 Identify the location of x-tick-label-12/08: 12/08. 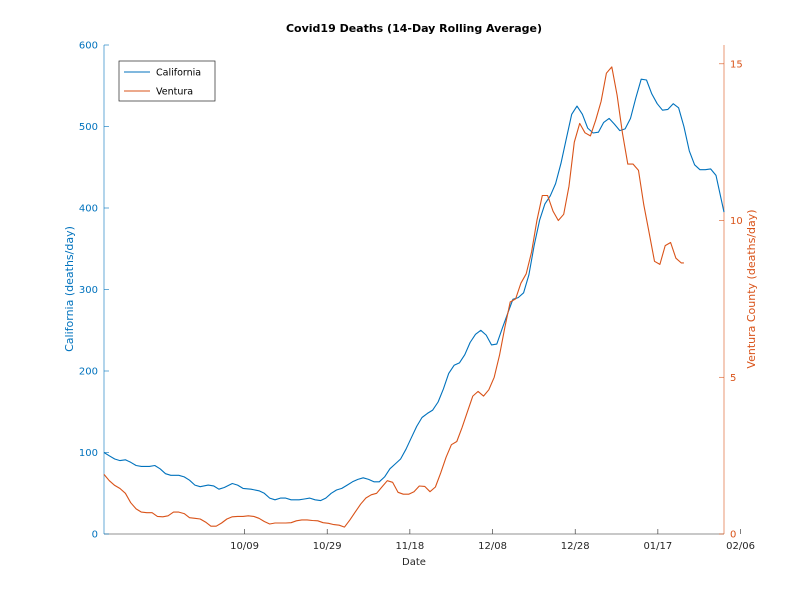
(492, 546).